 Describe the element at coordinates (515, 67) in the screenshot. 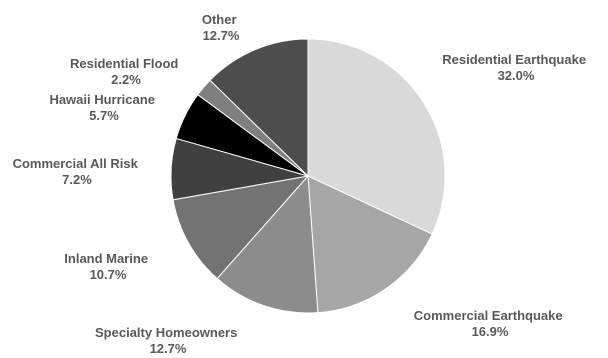

I see `label-residential-earthquake: Residential Earthquake 32.0%` at that location.